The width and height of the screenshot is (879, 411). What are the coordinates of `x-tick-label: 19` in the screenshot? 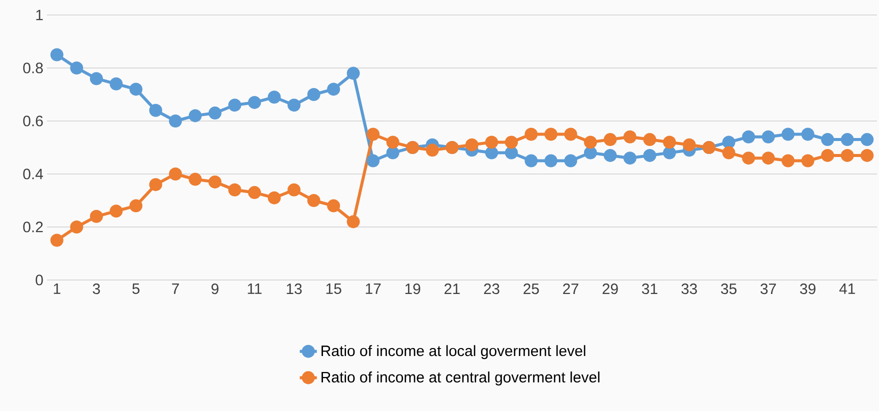 It's located at (412, 289).